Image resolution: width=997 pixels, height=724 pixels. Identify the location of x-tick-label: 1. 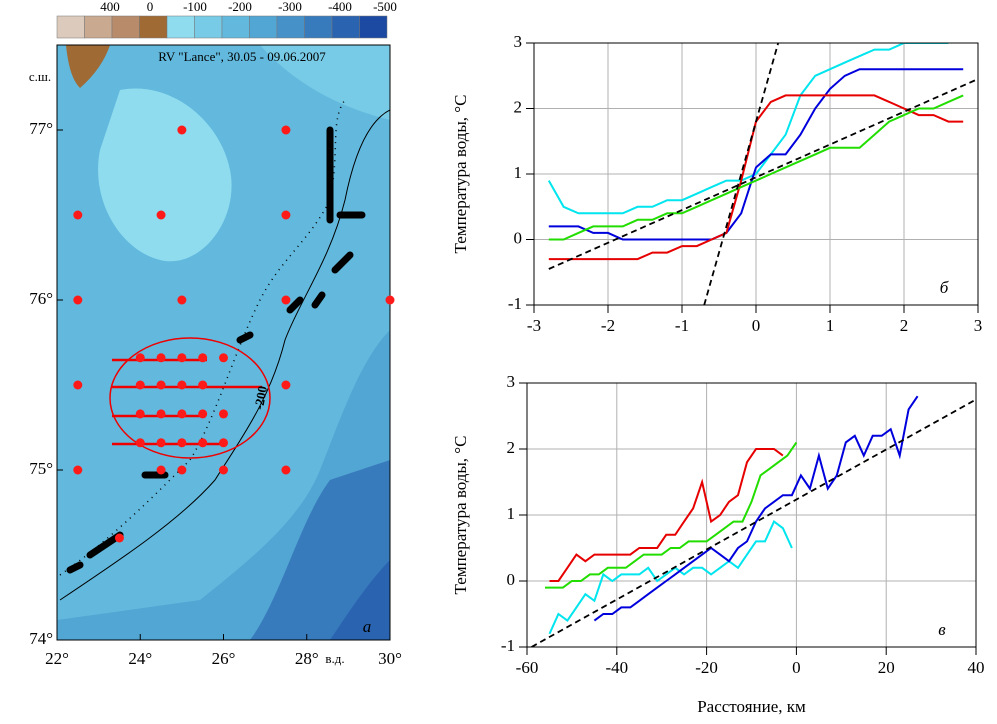
(830, 325).